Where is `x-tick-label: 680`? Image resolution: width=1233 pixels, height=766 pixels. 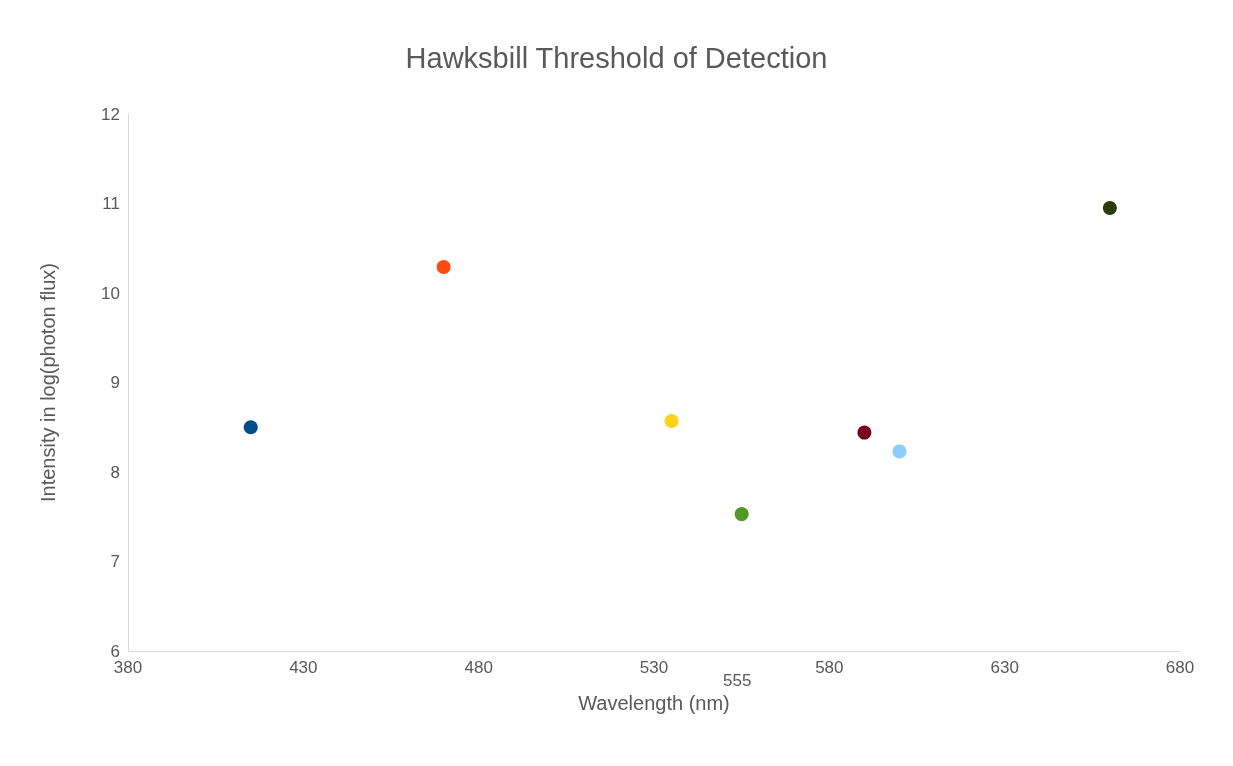 x-tick-label: 680 is located at coordinates (1180, 667).